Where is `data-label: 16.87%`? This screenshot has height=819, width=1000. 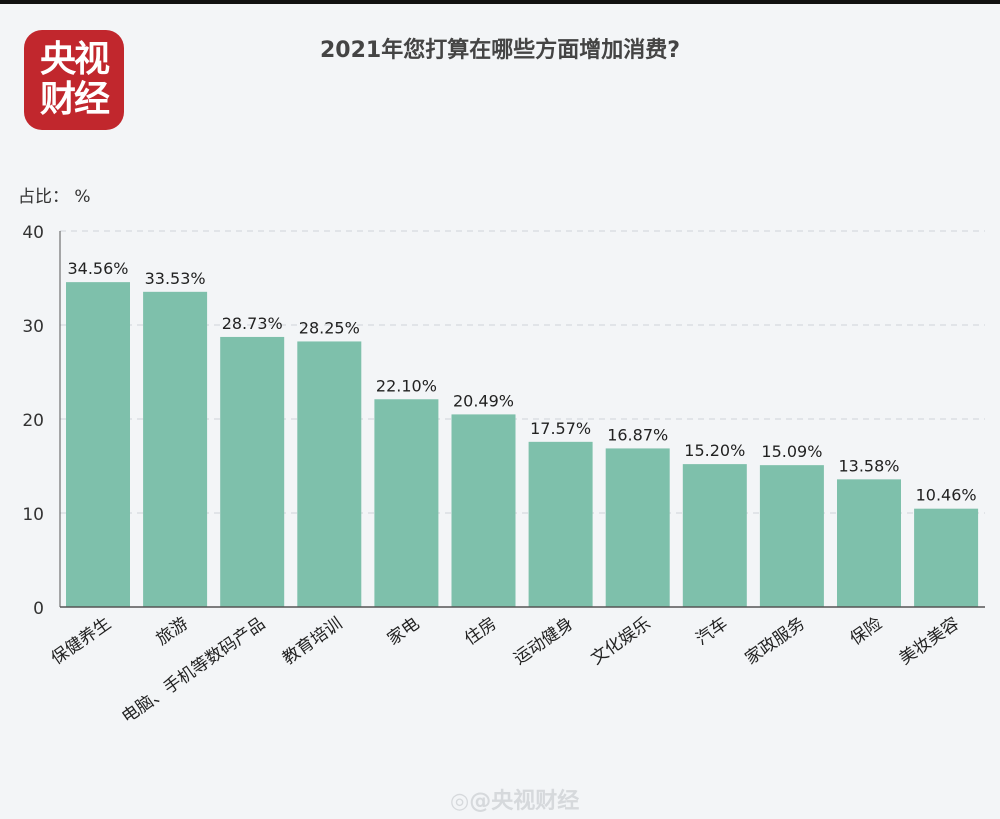
data-label: 16.87% is located at coordinates (637, 434).